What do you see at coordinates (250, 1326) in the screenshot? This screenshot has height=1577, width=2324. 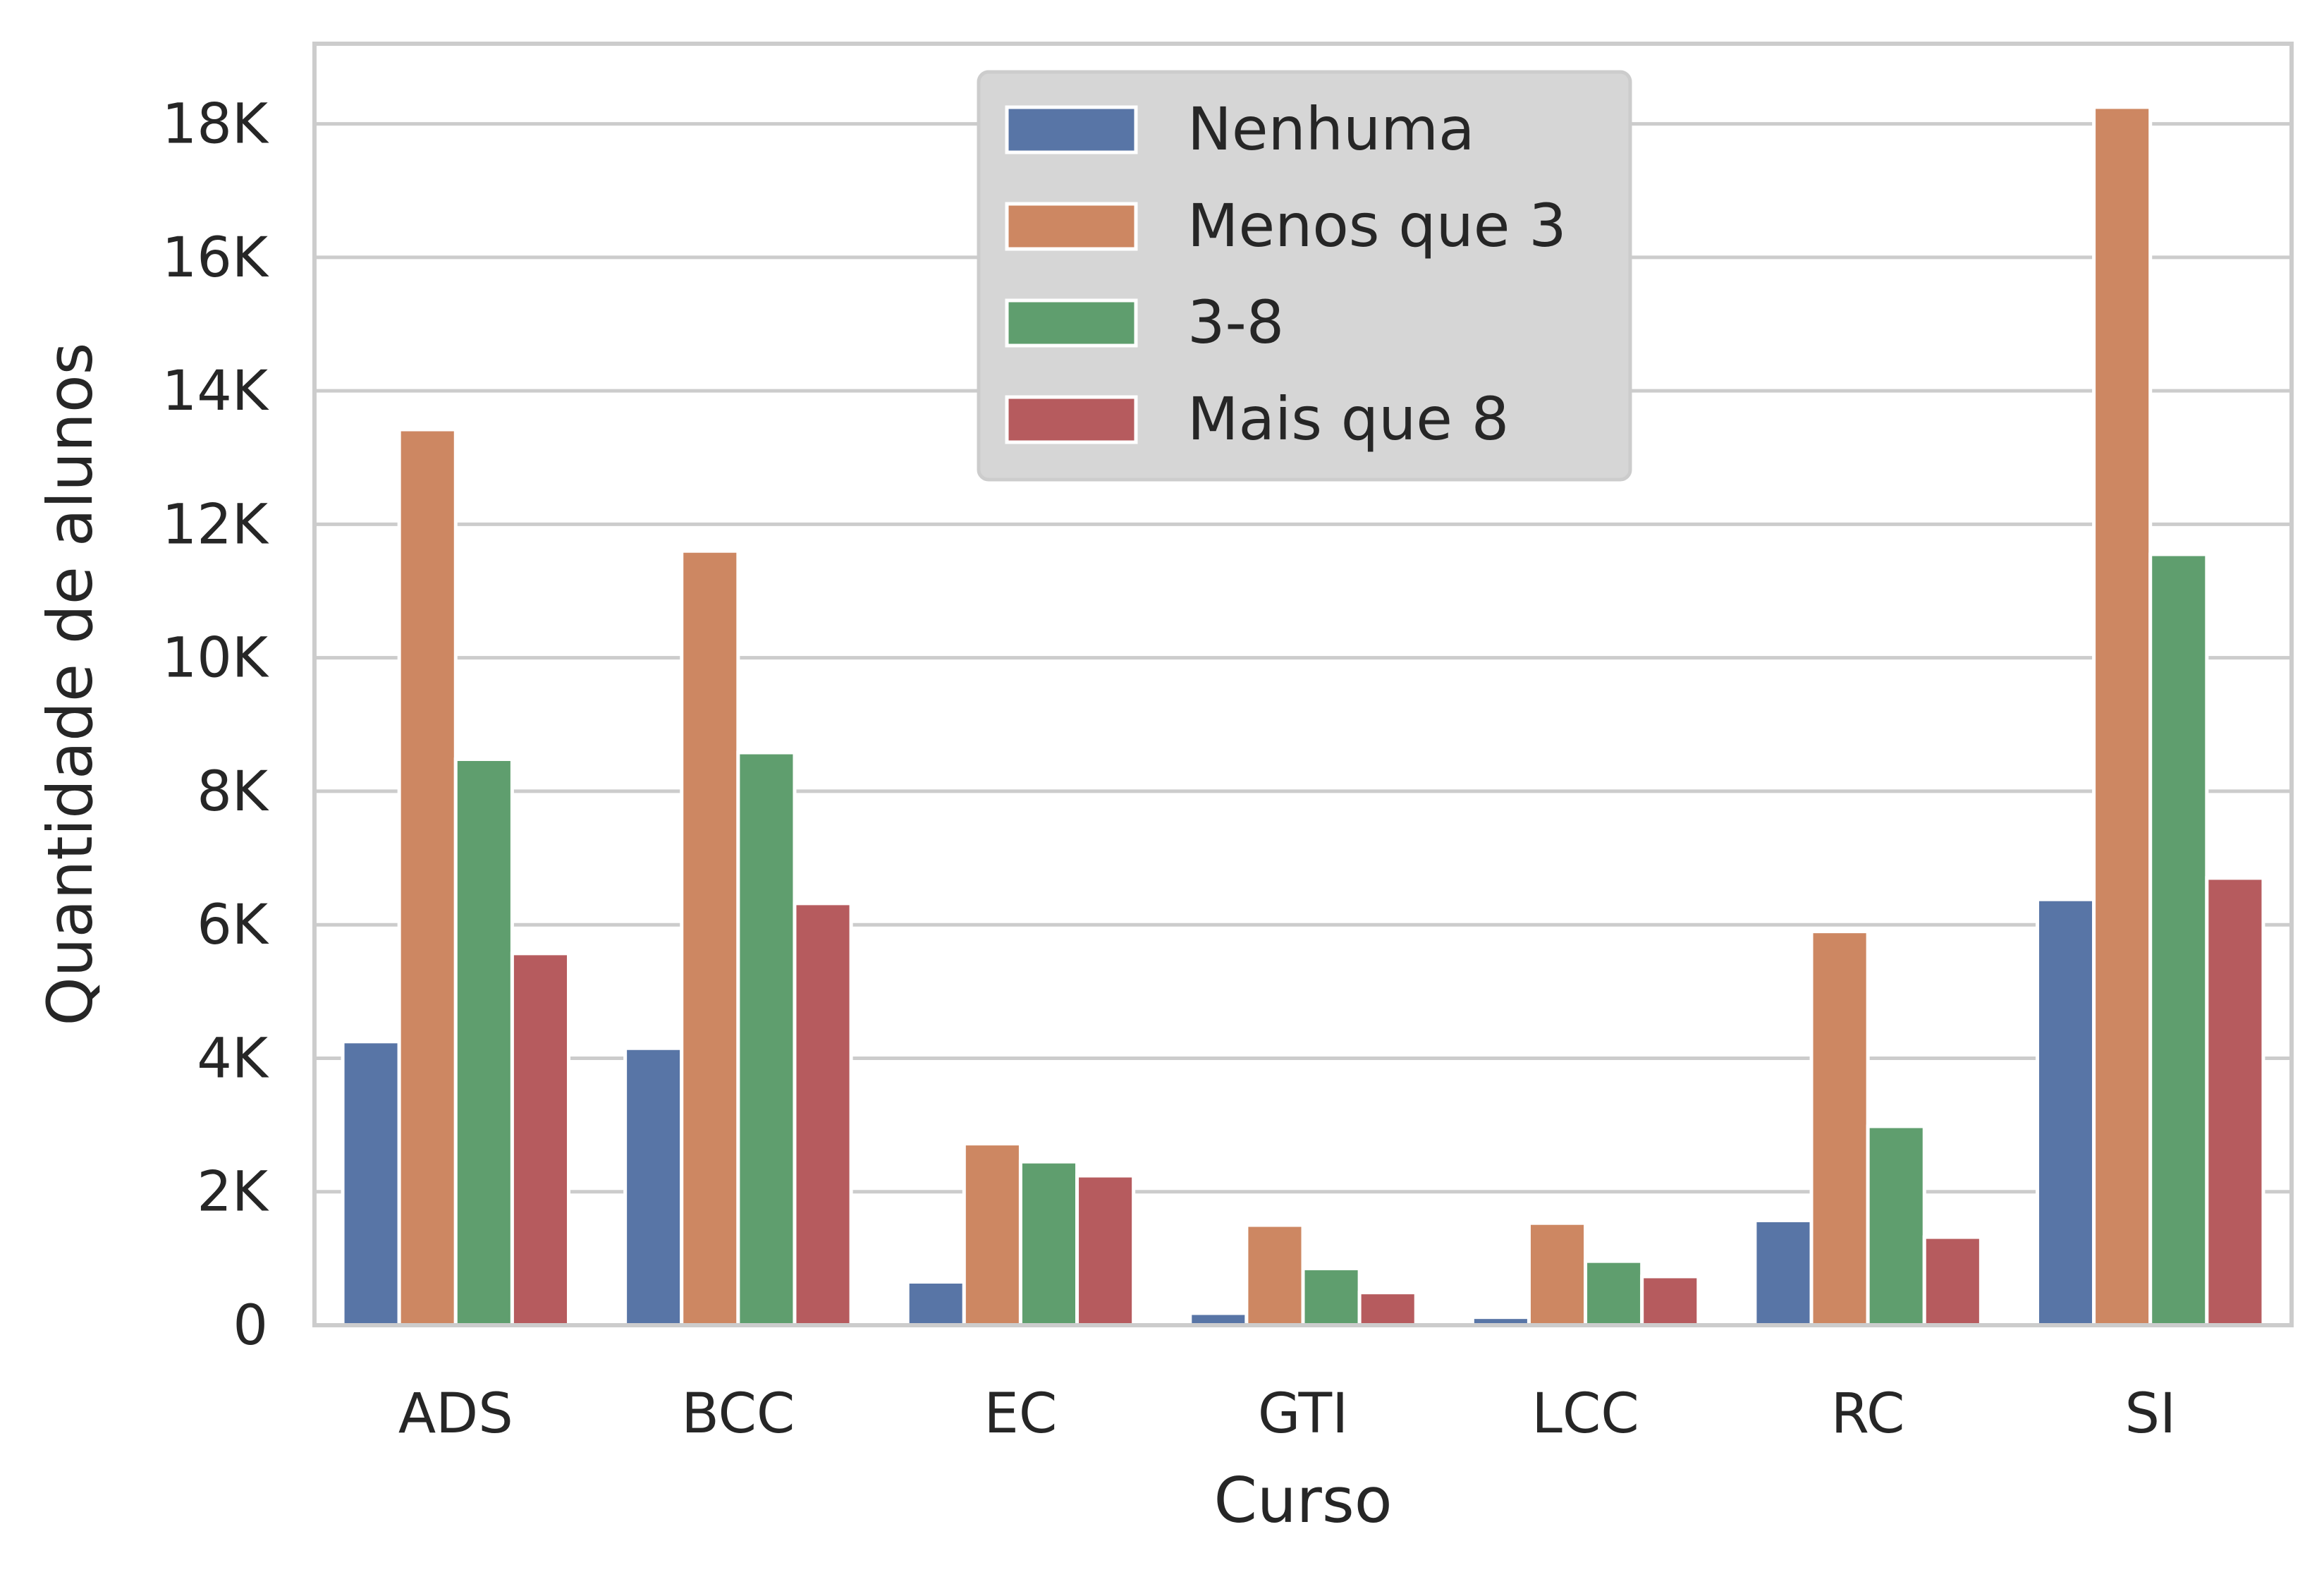 I see `y-tick-label: 0` at bounding box center [250, 1326].